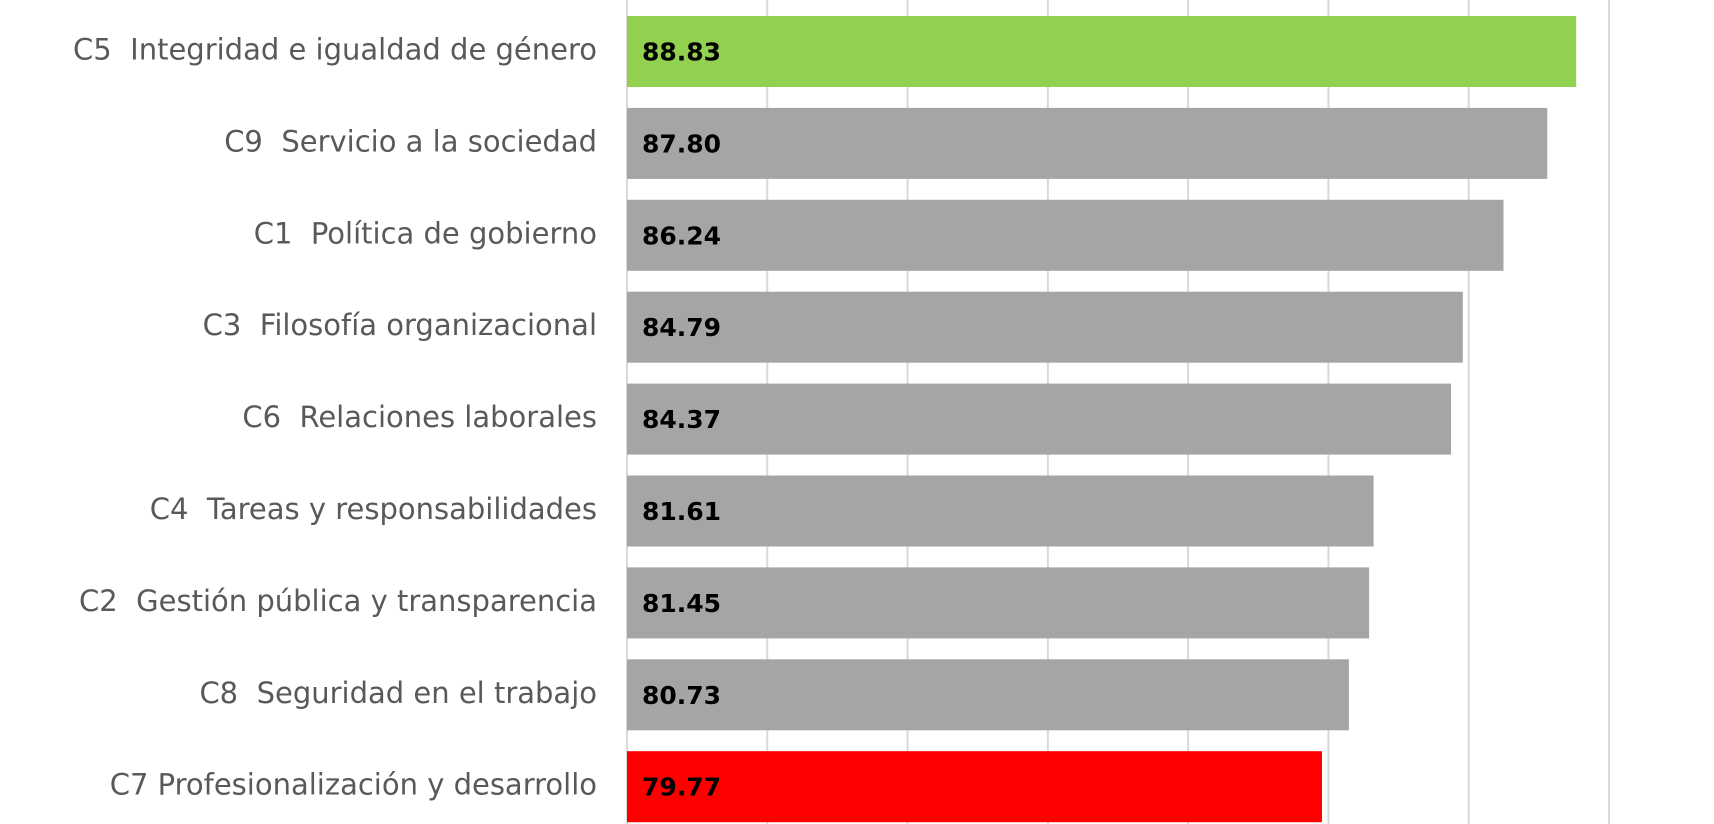 Image resolution: width=1714 pixels, height=824 pixels. What do you see at coordinates (373, 509) in the screenshot?
I see `category-label: C4 Tareas y responsabilidades` at bounding box center [373, 509].